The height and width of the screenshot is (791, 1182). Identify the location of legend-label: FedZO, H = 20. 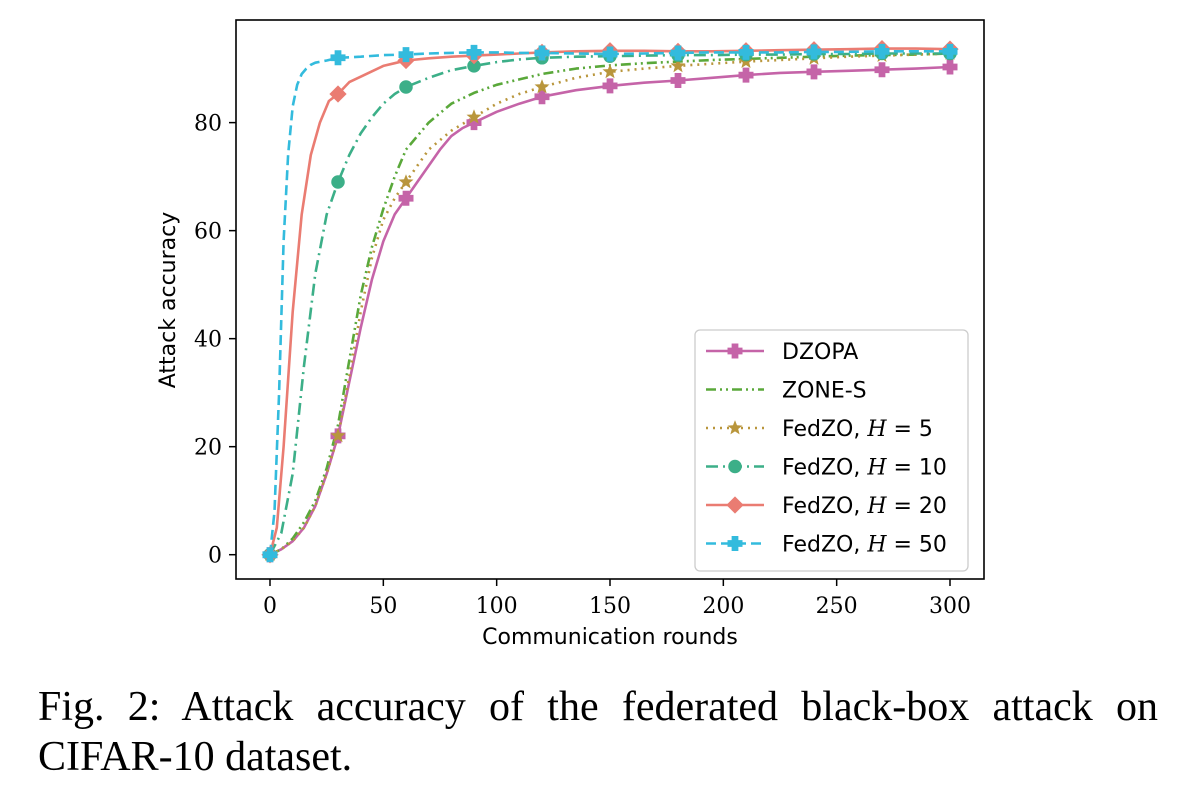
(864, 506).